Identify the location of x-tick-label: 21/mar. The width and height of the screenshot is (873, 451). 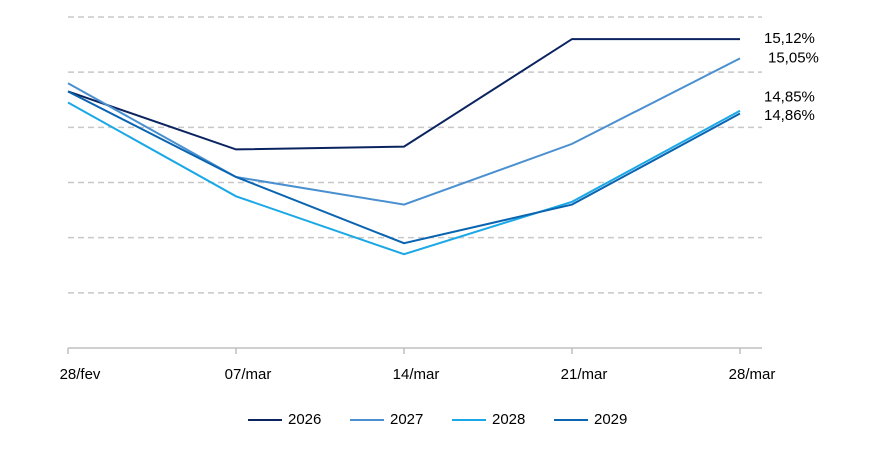
(584, 374).